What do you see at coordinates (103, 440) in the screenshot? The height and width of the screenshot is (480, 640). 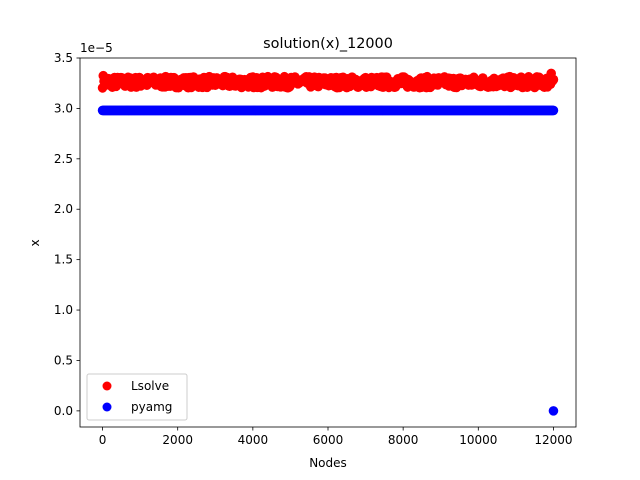 I see `x-tick-label: 0` at bounding box center [103, 440].